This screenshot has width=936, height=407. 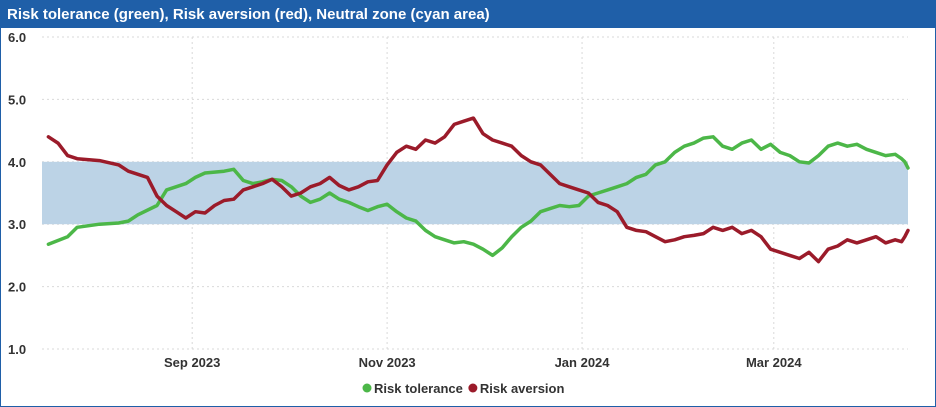 I want to click on neutral-zone-band, so click(x=475, y=193).